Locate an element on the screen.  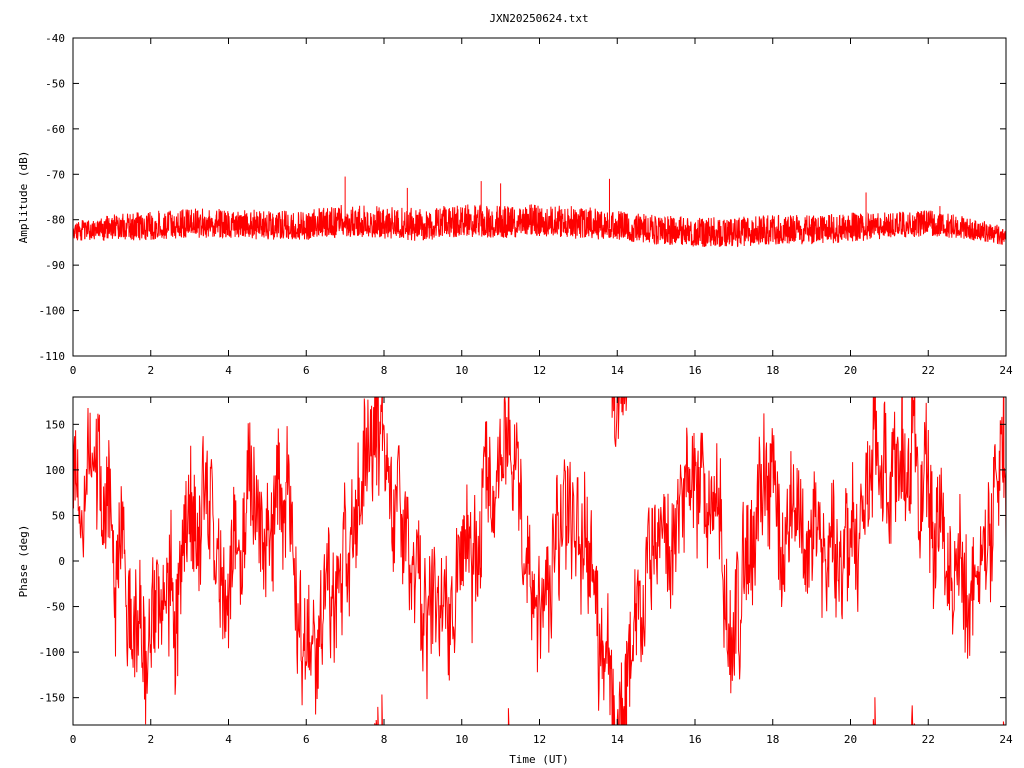
amplitude-y-tick-label: -70 is located at coordinates (55, 174).